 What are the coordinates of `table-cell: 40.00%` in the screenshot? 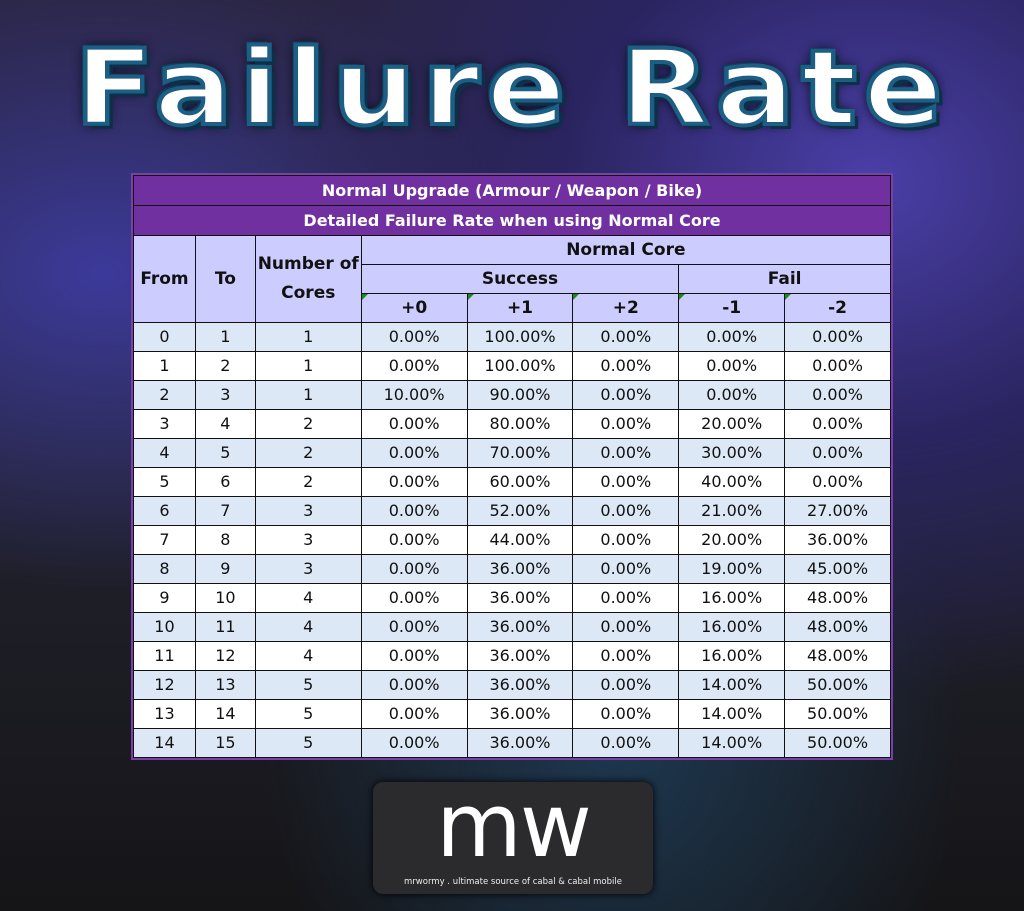 It's located at (732, 482).